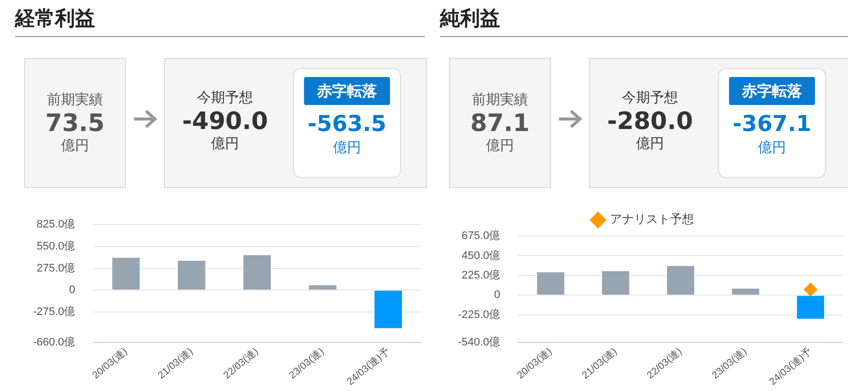 The width and height of the screenshot is (848, 391). I want to click on y-tick-label: 825.0億, so click(56, 224).